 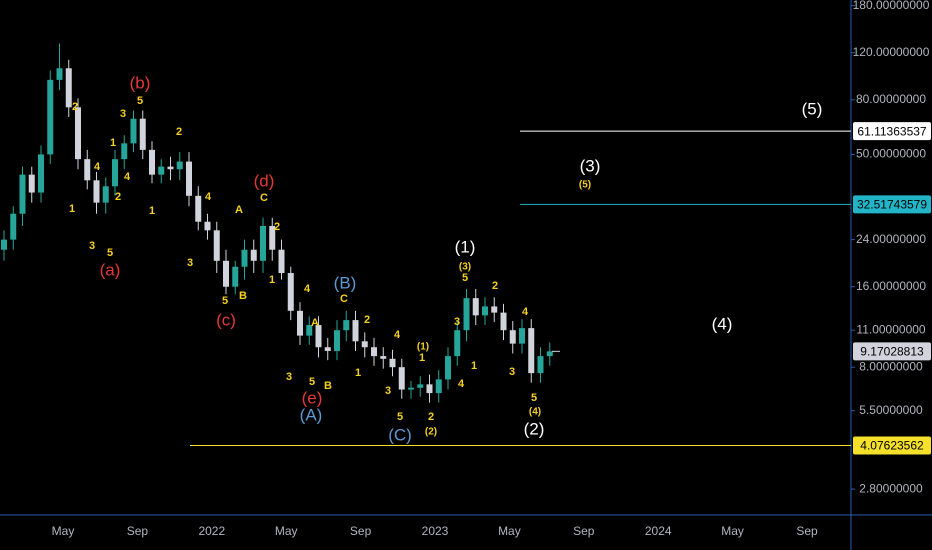 I want to click on price-tag-label: 32.51743579, so click(x=892, y=205).